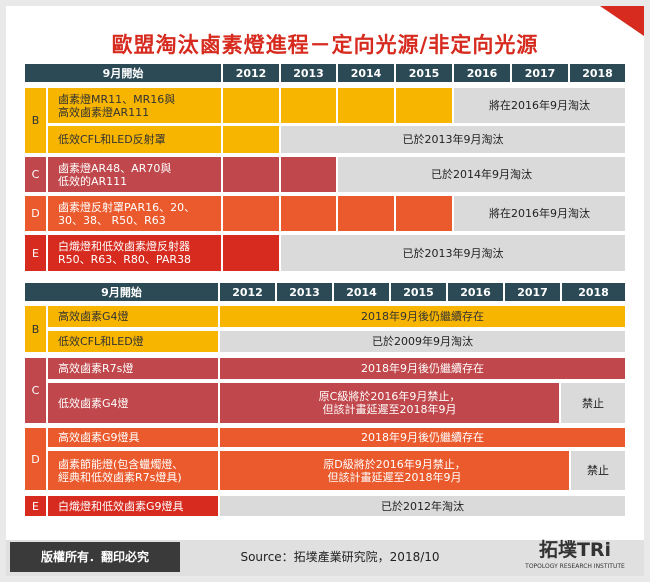  I want to click on row-label: 鹵素燈反射罩PAR16、20、 30、38、 R50、R63, so click(134, 213).